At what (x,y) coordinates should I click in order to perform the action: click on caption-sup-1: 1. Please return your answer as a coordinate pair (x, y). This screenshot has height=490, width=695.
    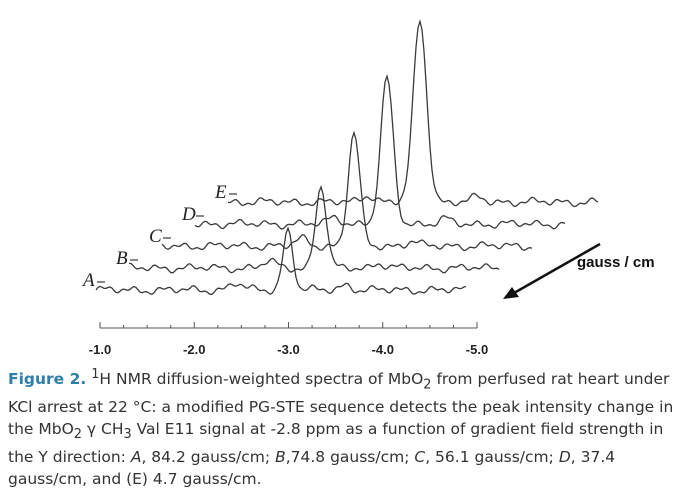
    Looking at the image, I should click on (95, 374).